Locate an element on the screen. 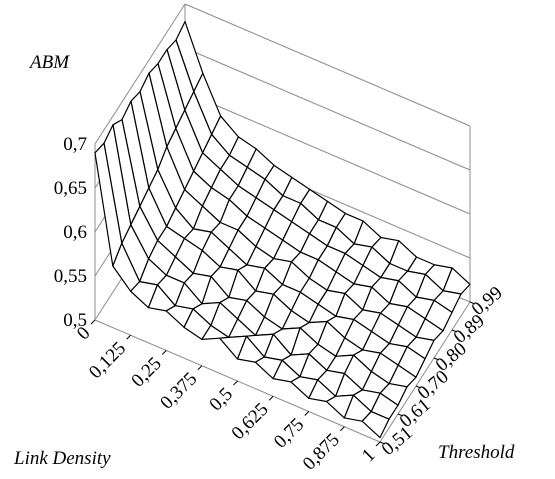 Image resolution: width=555 pixels, height=479 pixels. x-tick-label: 0,5 is located at coordinates (221, 400).